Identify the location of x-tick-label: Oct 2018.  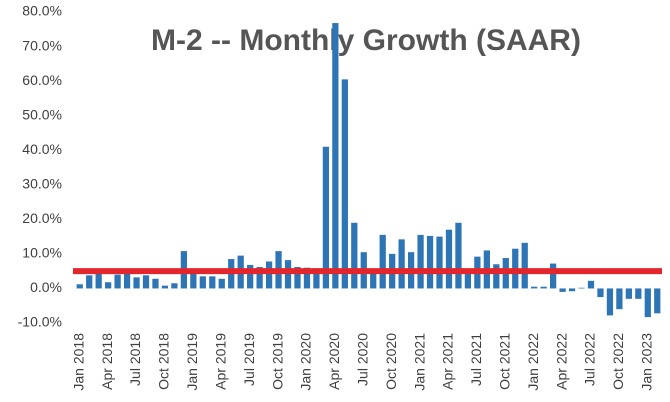
(164, 361).